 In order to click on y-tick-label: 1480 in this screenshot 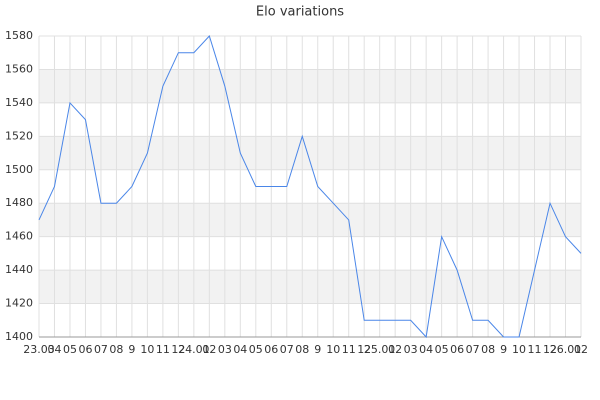, I will do `click(19, 202)`.